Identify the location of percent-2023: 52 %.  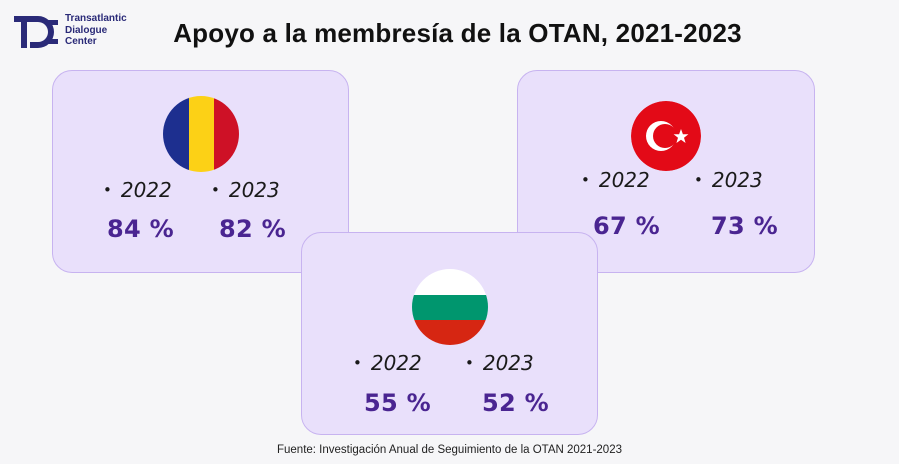
(516, 403).